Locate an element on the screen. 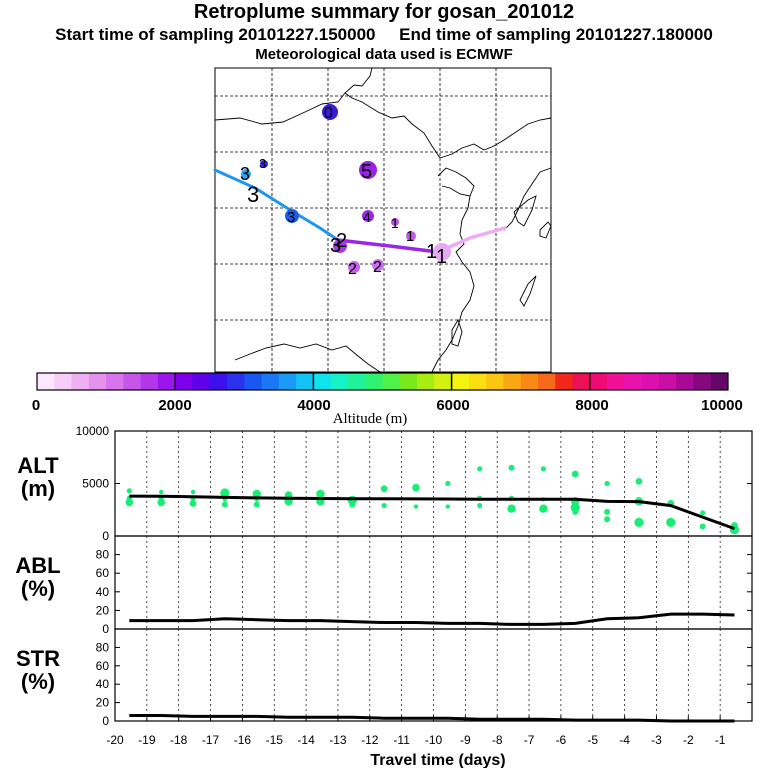  panel-label: STR (%) is located at coordinates (38, 670).